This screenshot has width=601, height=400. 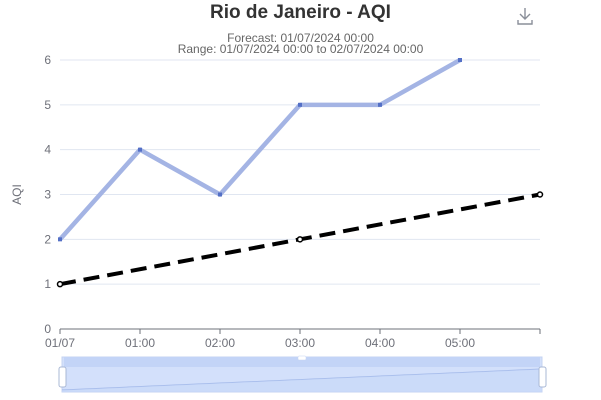 I want to click on zoom-handle-left, so click(x=62, y=377).